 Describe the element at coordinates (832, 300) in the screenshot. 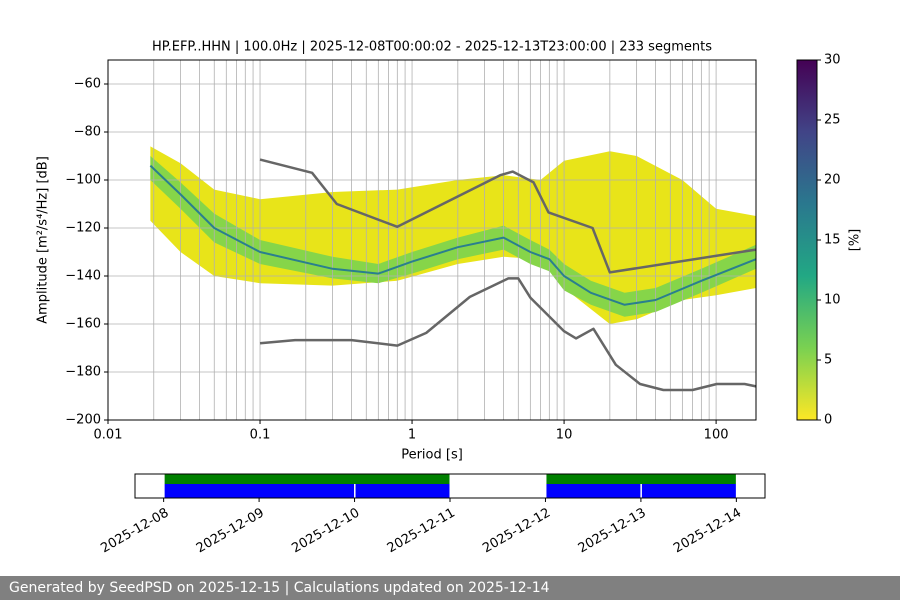

I see `colorbar-tick-label: 10` at that location.